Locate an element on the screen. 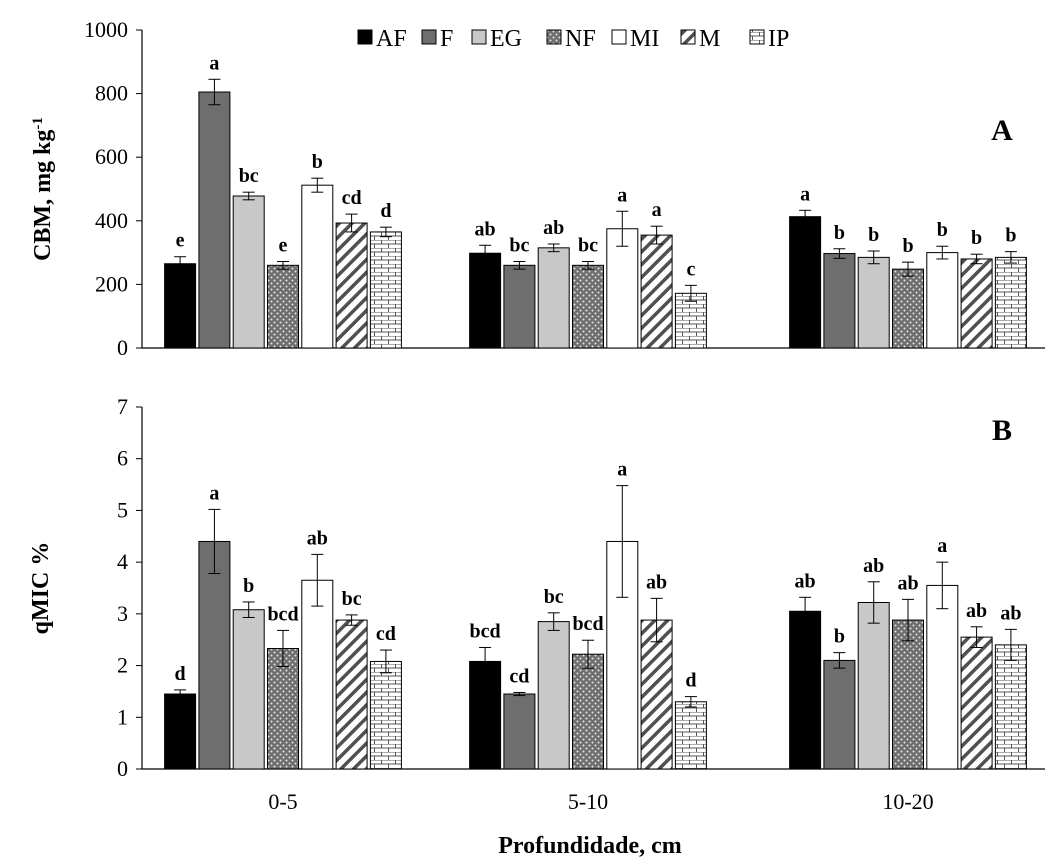 The image size is (1049, 862). y-tick-label-b: 6 is located at coordinates (122, 458).